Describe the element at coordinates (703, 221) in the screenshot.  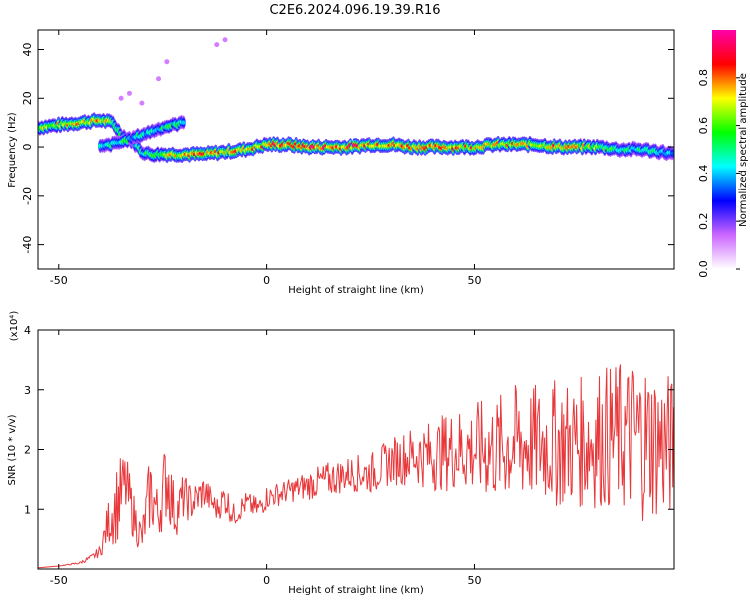
I see `colorbar-tick-label: 0.2` at that location.